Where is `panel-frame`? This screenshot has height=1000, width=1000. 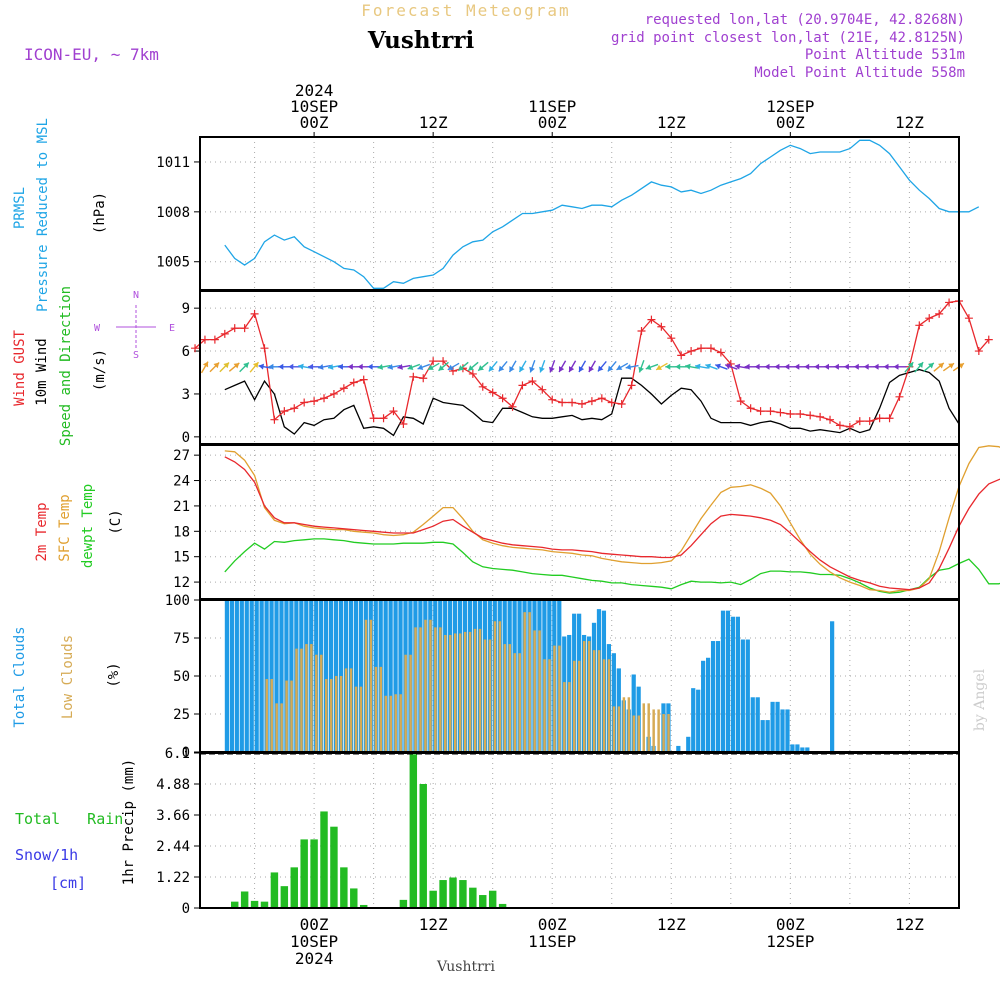 panel-frame is located at coordinates (579, 830).